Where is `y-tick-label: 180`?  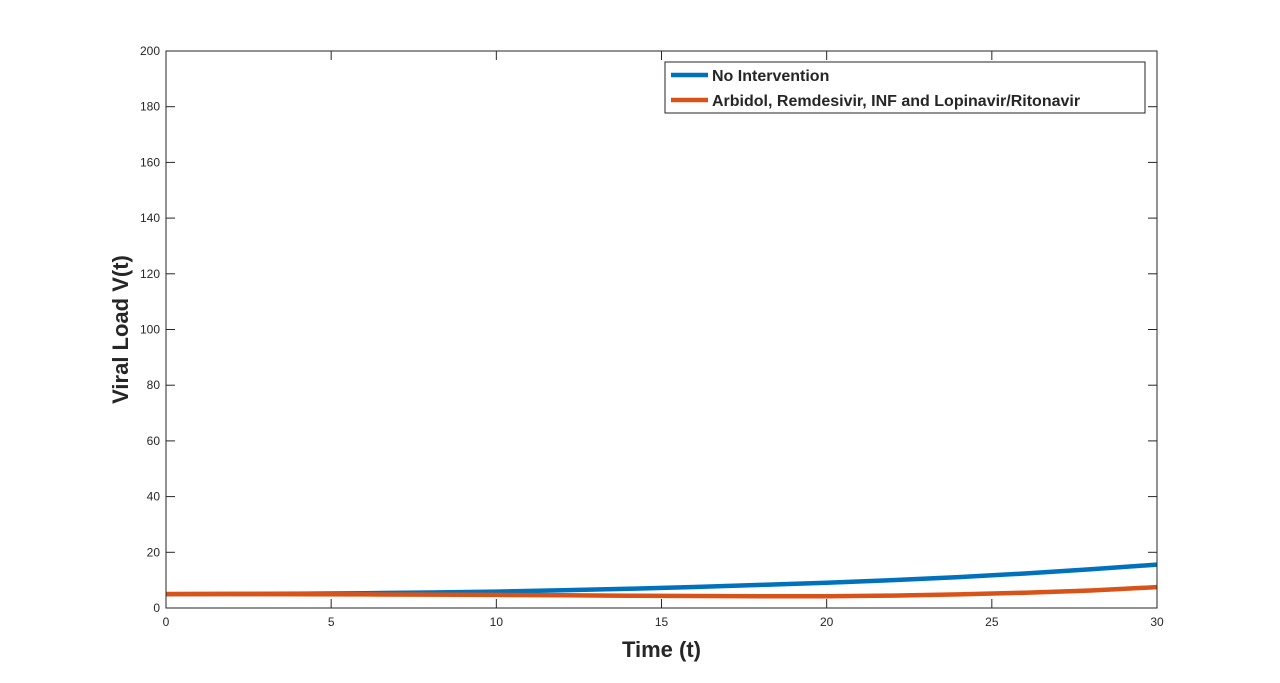 y-tick-label: 180 is located at coordinates (150, 107).